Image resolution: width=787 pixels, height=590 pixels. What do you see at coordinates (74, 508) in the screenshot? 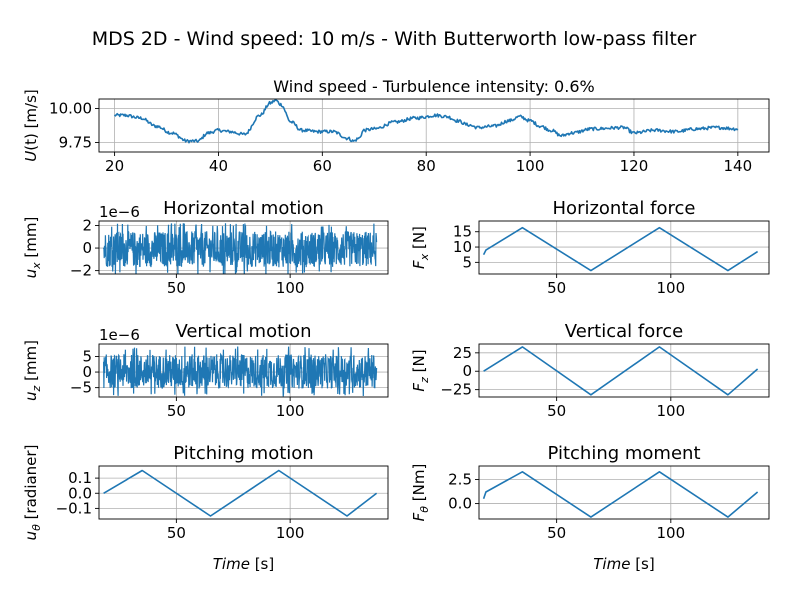
I see `y-tick-label: −0.1` at bounding box center [74, 508].